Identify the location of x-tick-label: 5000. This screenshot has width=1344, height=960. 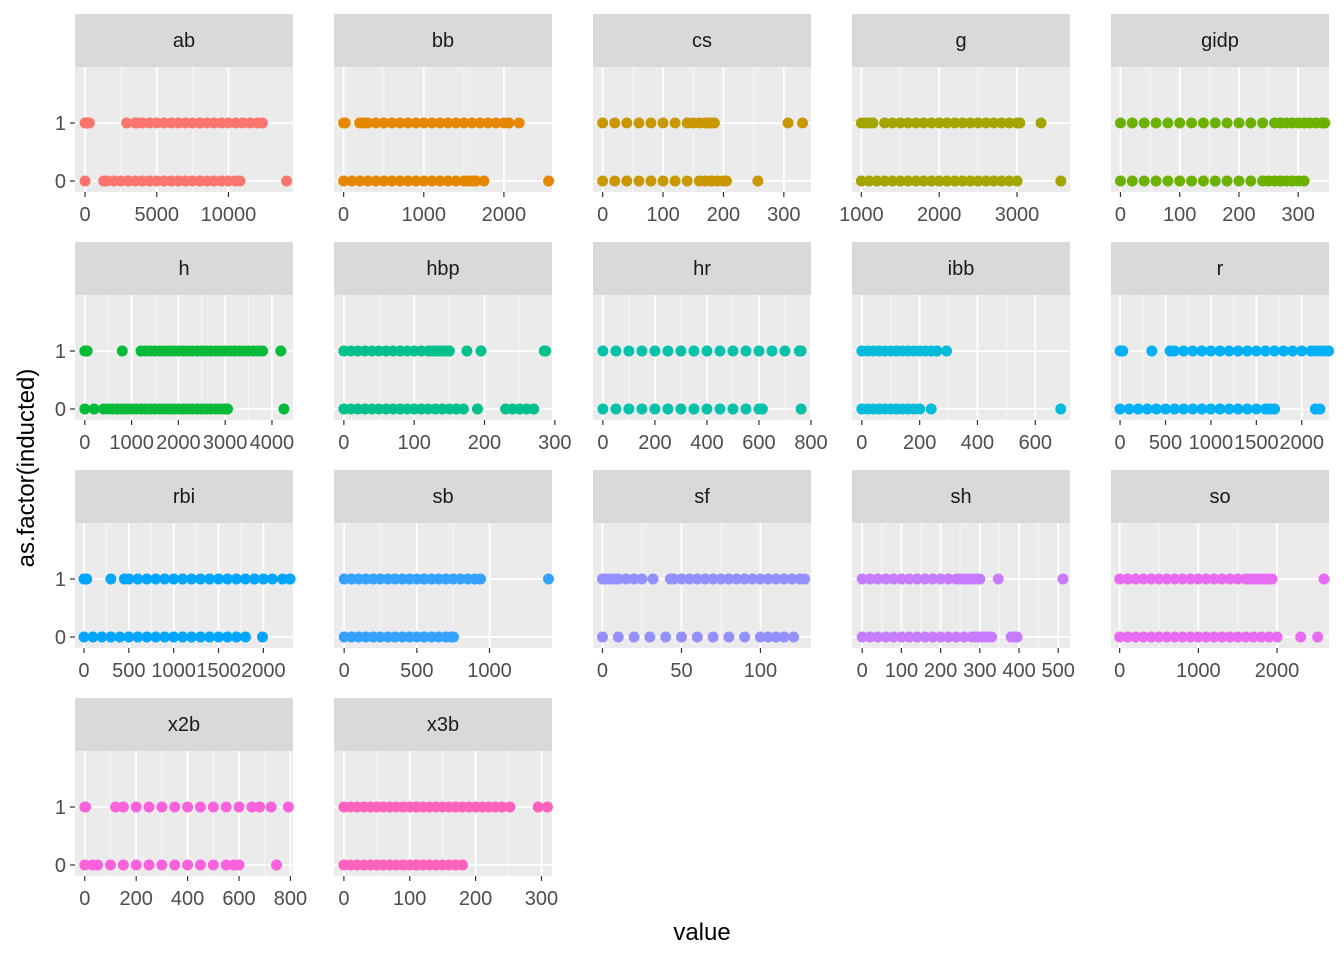
(157, 215).